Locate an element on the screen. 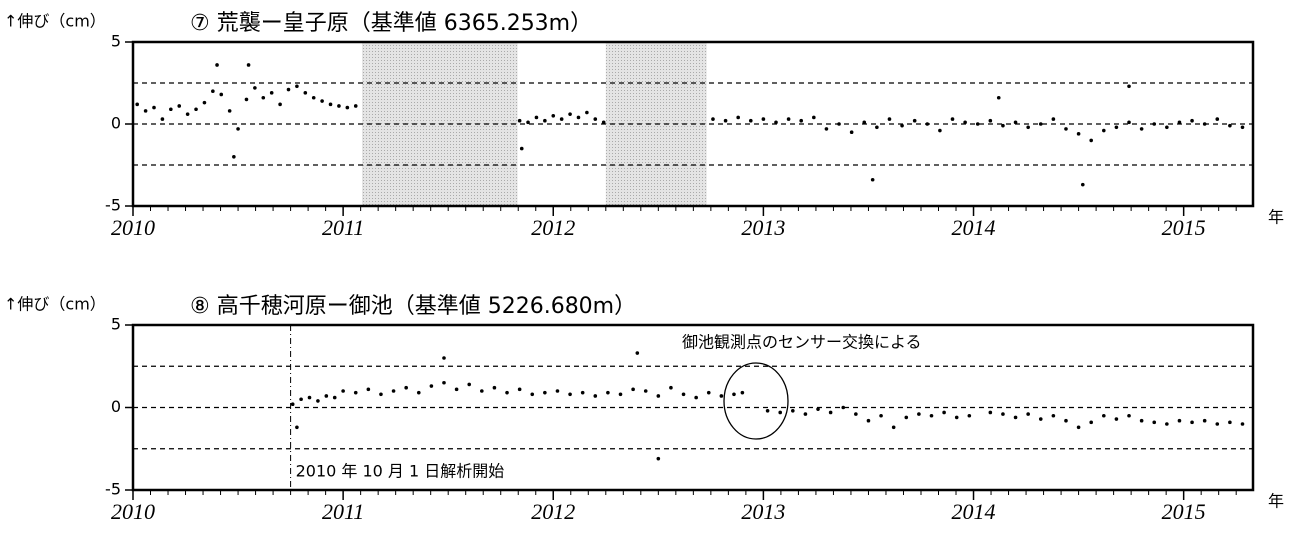 This screenshot has height=538, width=1299. x-tick-label: 2010 is located at coordinates (133, 227).